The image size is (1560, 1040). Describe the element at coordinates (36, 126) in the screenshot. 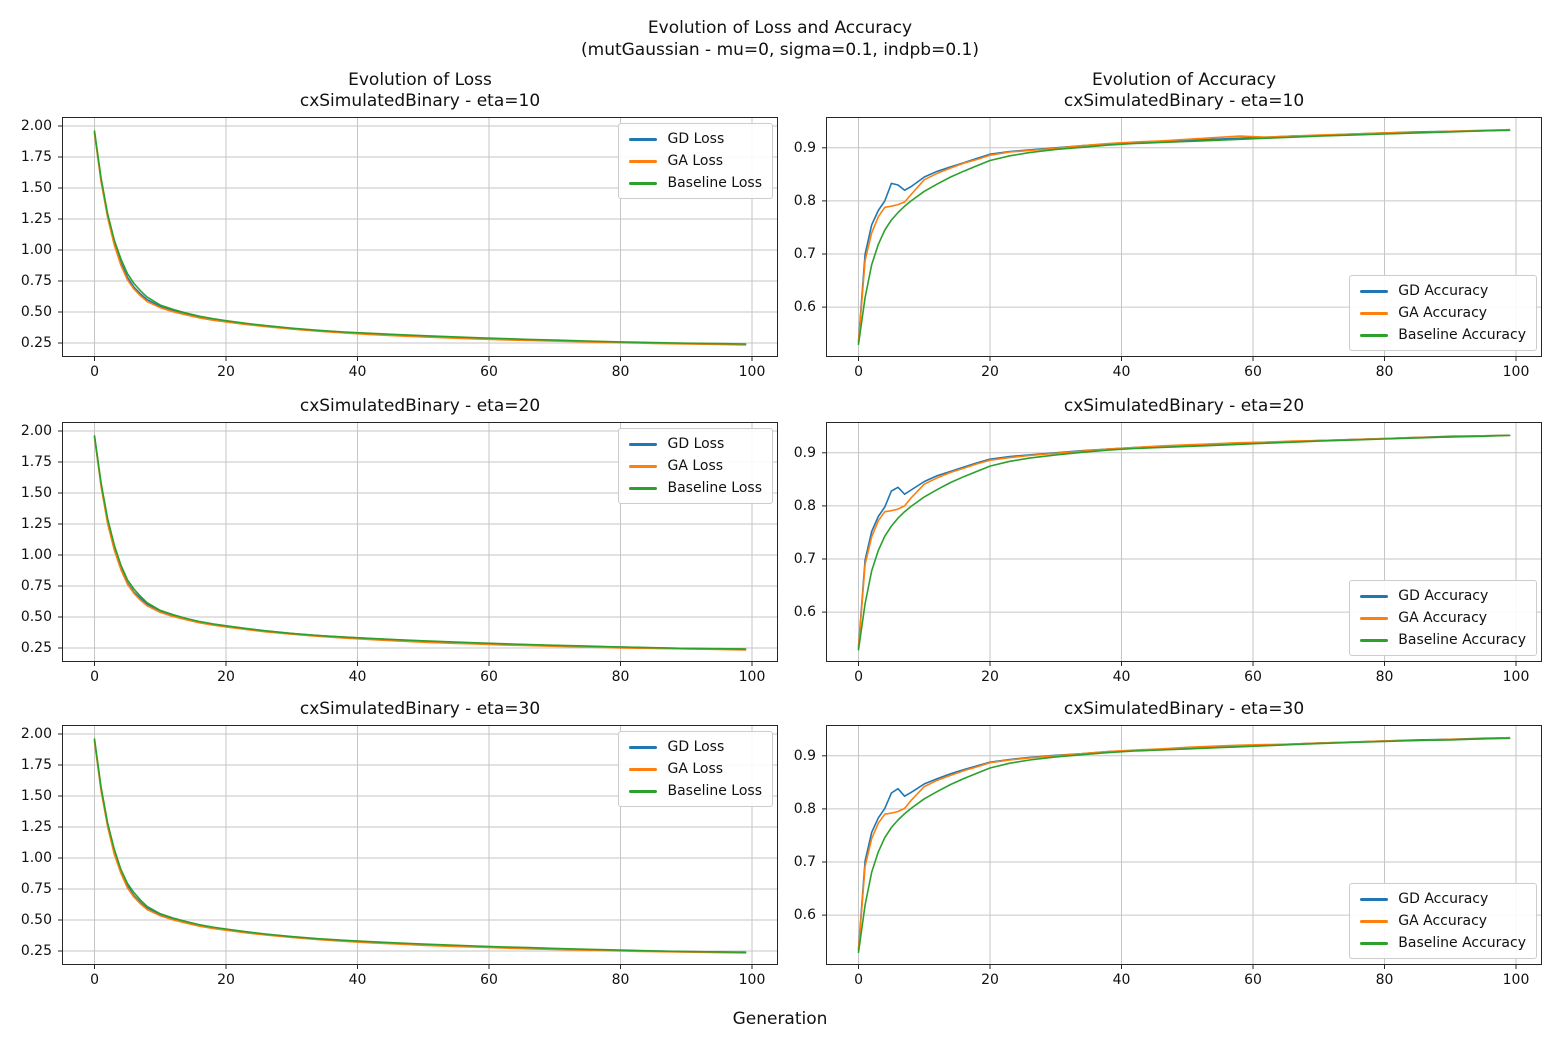

I see `y-tick-label: 2.00` at that location.